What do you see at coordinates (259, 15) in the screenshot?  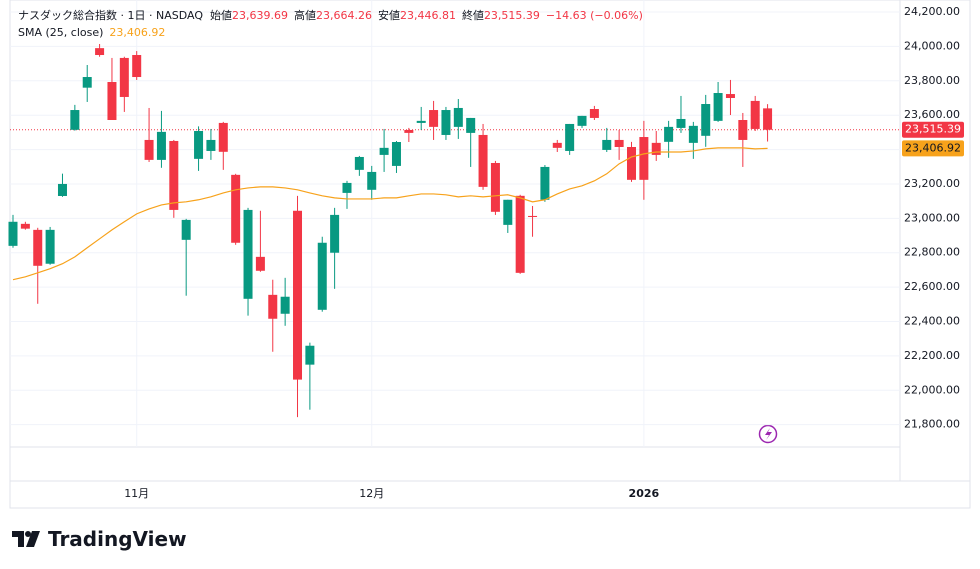 I see `value: 23,639.69` at bounding box center [259, 15].